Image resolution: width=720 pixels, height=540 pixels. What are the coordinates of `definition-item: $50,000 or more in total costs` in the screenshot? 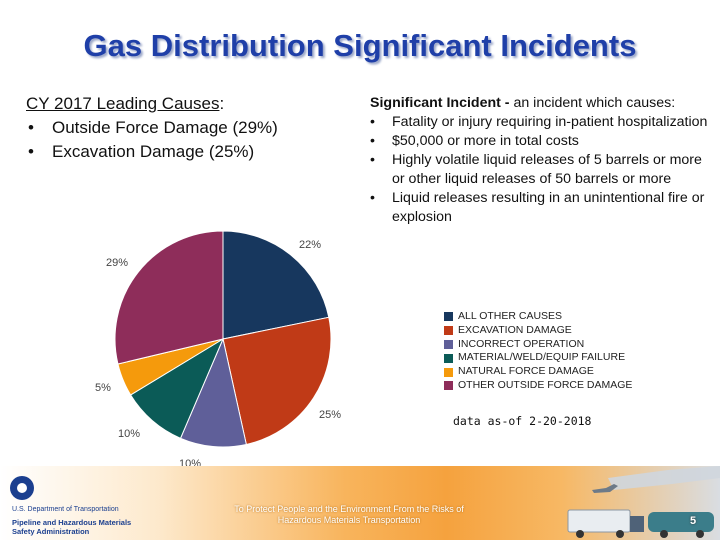 It's located at (542, 141).